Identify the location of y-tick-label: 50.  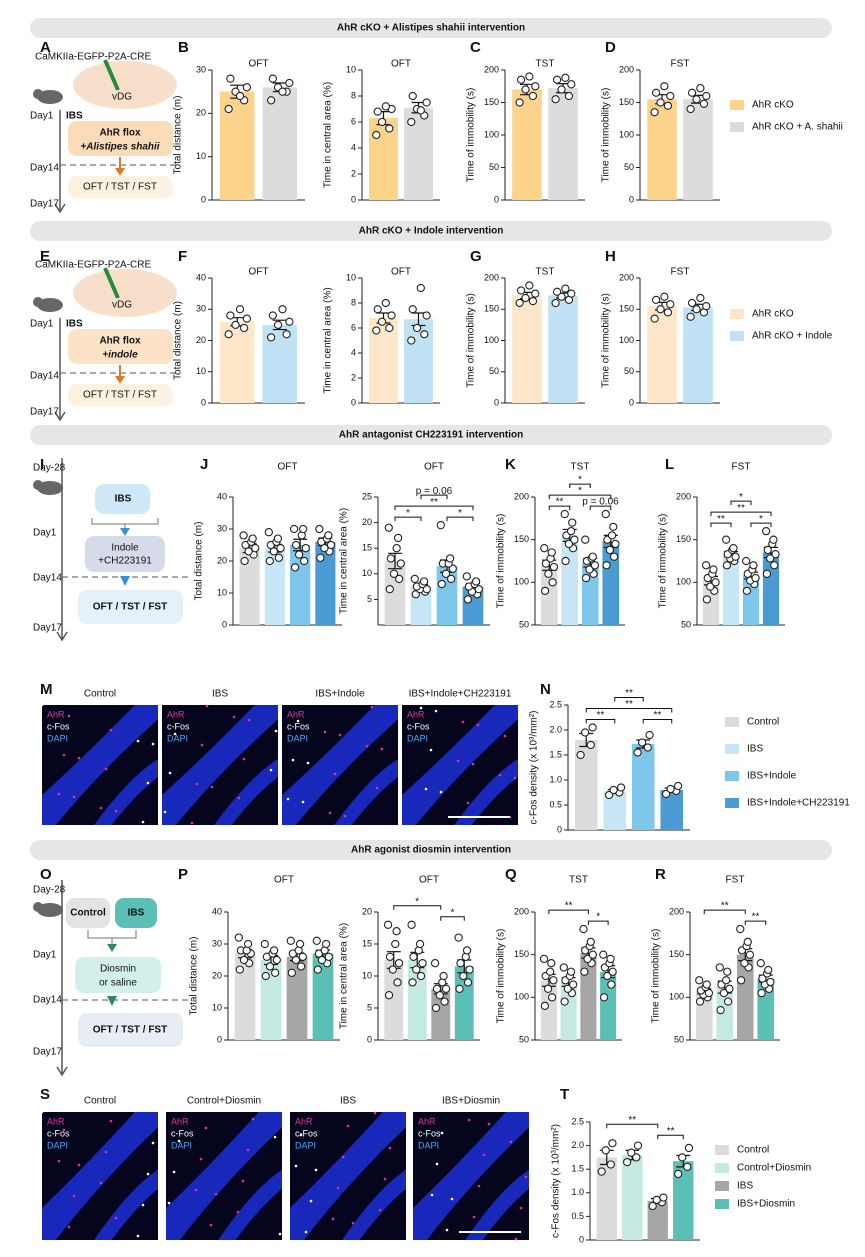
(524, 1039).